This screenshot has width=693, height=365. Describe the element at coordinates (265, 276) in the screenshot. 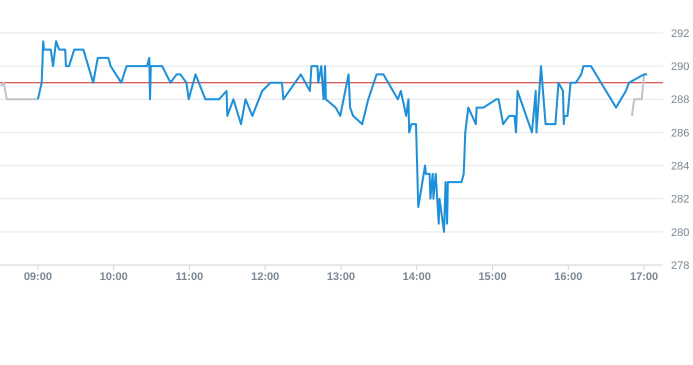

I see `x-tick-label: 12:00` at that location.